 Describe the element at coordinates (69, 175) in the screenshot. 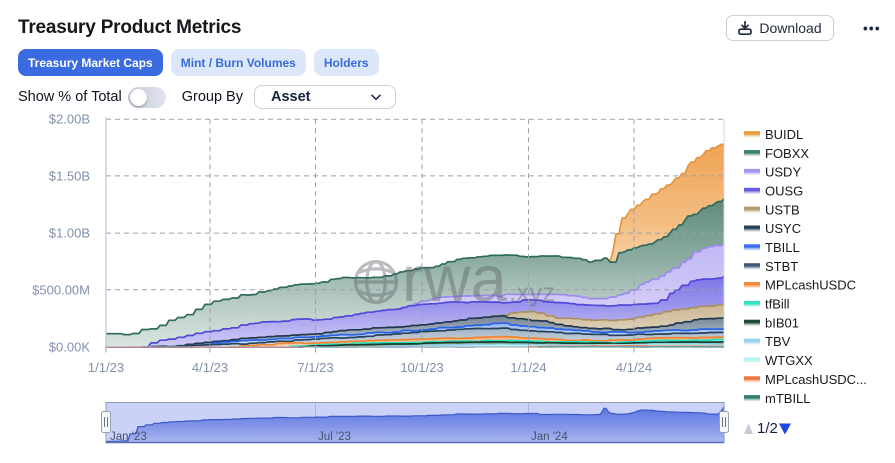

I see `svg-text: $1.50B` at that location.